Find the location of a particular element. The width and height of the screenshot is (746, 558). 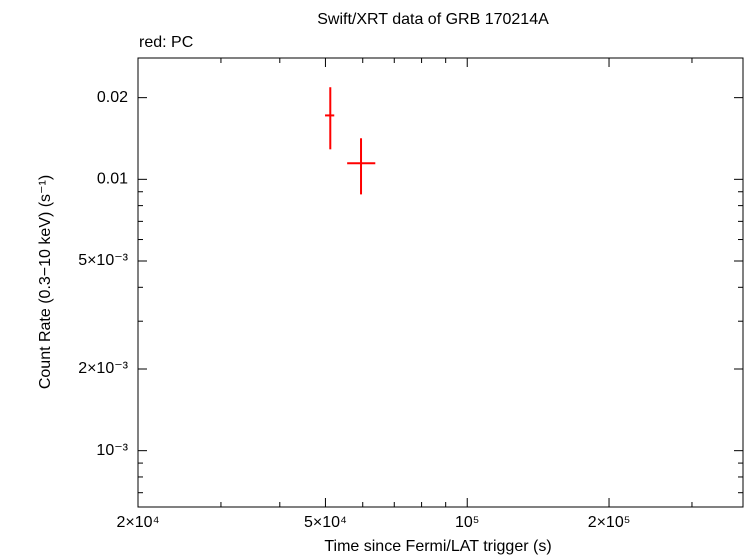

x-tick-label: 5×10⁴ is located at coordinates (325, 522).